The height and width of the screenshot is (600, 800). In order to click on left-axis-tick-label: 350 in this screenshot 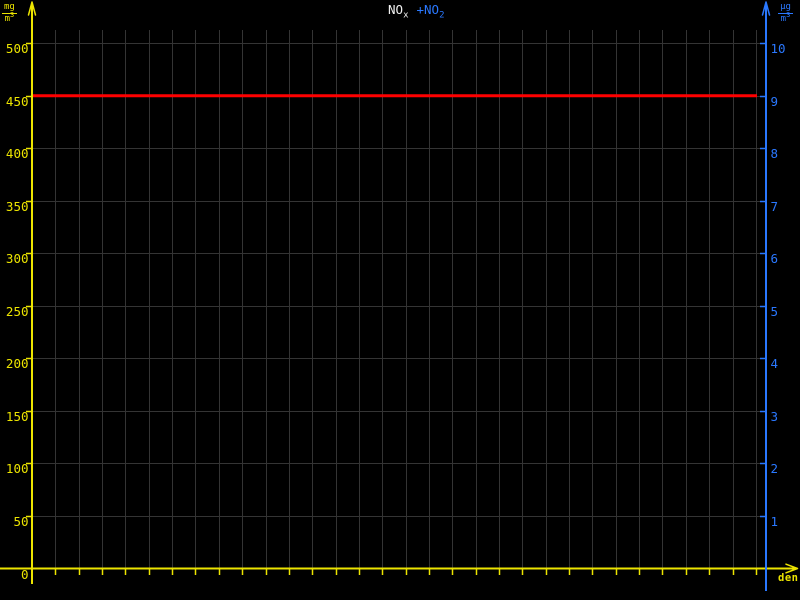, I will do `click(17, 206)`.